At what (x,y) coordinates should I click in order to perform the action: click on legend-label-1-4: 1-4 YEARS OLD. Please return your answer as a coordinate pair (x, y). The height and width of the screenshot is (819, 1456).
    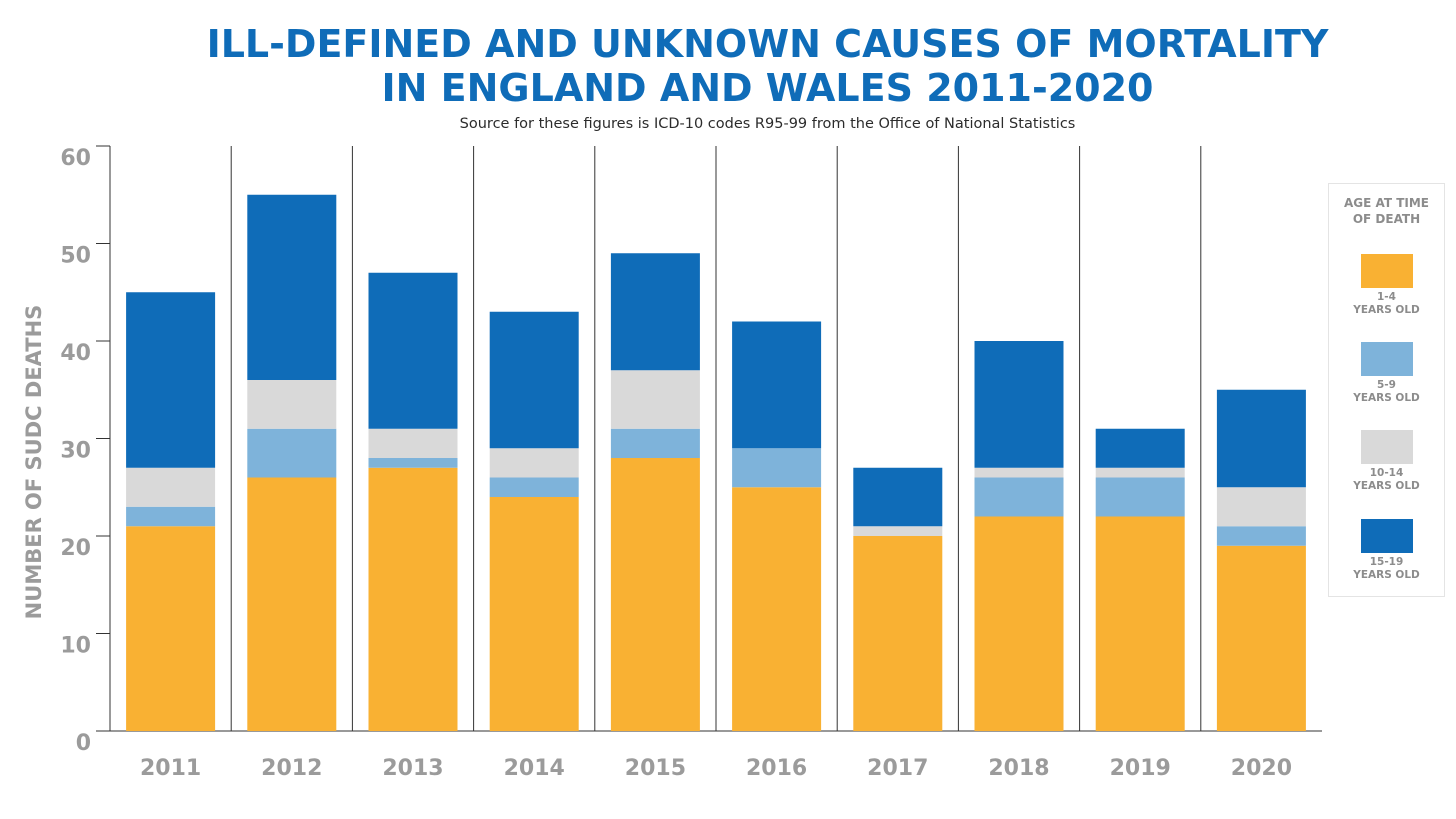
    Looking at the image, I should click on (1386, 303).